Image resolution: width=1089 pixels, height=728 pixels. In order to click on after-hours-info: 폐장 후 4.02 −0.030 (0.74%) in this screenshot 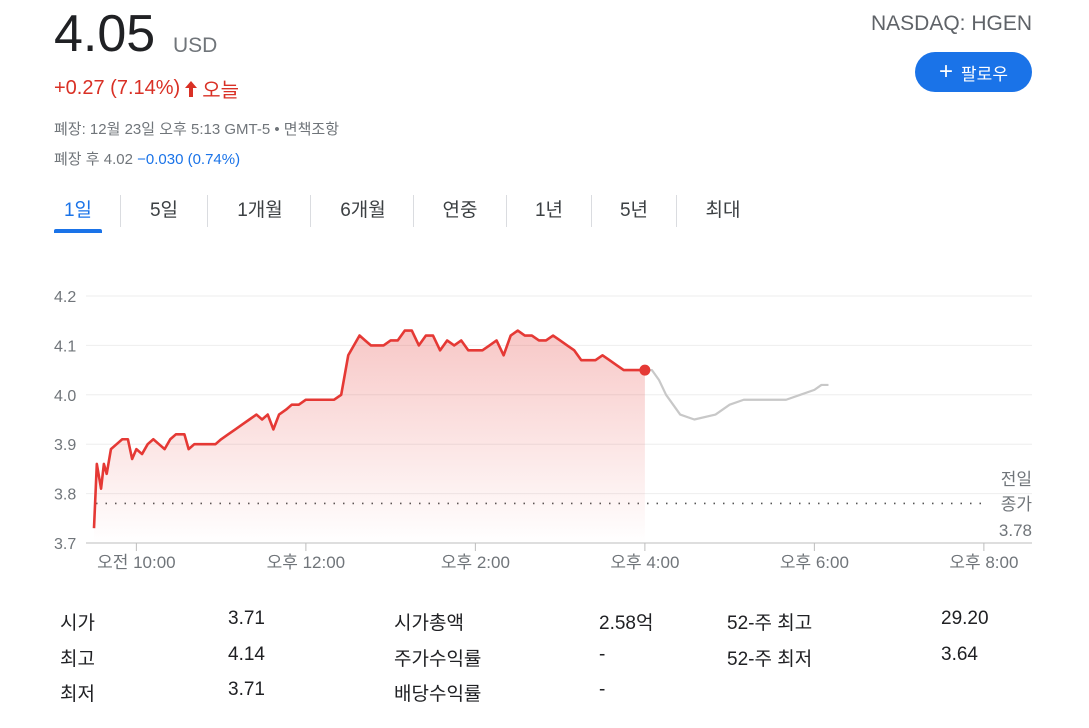, I will do `click(147, 158)`.